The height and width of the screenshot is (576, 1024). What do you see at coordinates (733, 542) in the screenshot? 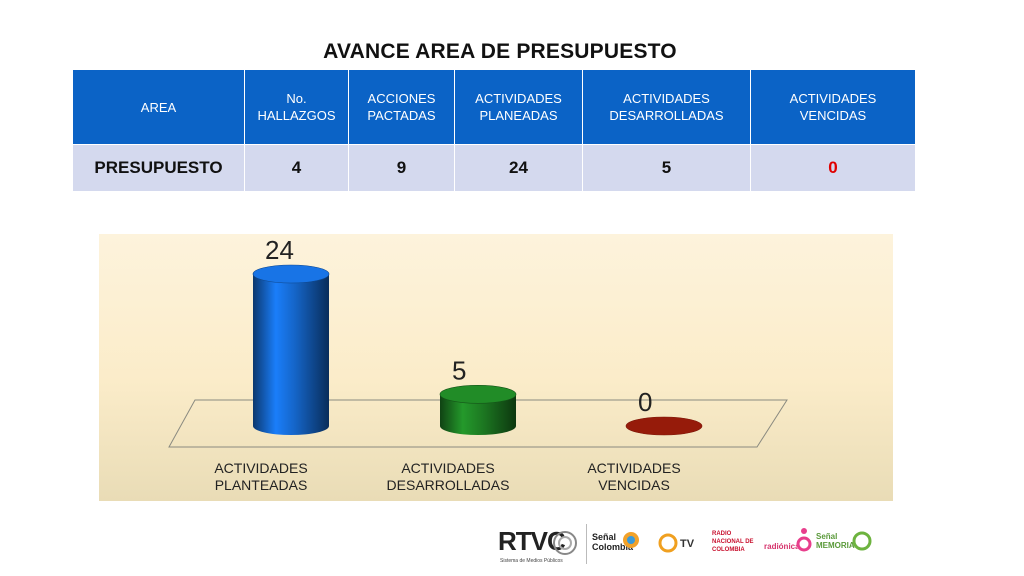
I see `radio-nacional-logo: RADIO NACIONAL DE COLOMBIA` at bounding box center [733, 542].